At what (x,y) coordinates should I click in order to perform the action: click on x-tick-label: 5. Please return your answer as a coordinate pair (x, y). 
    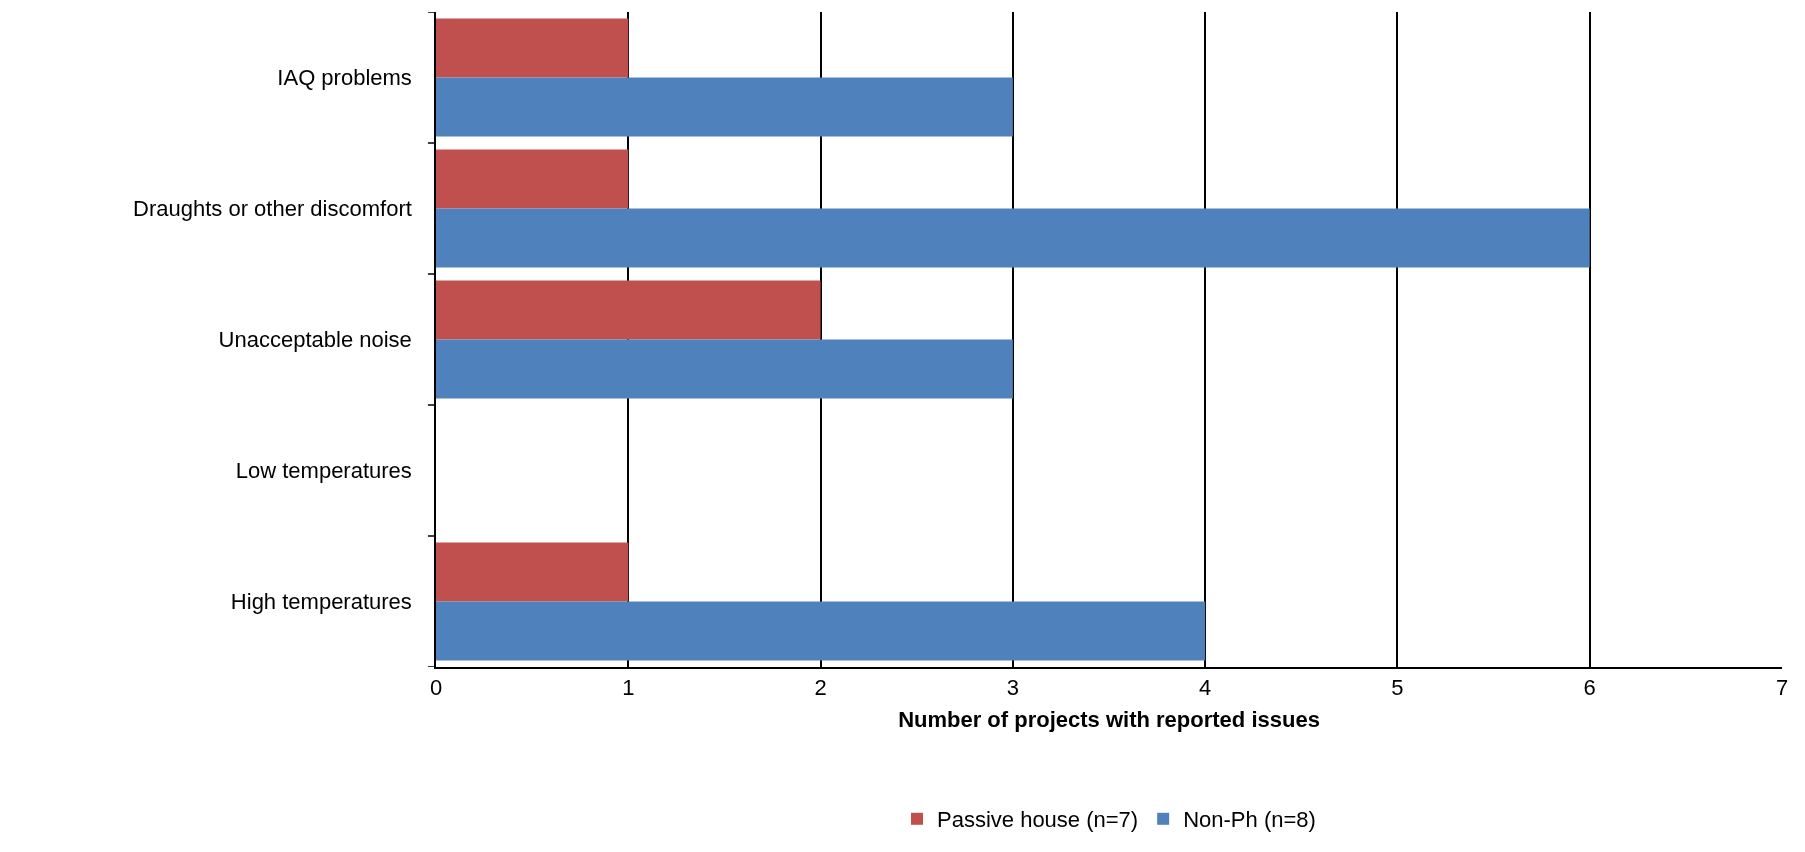
    Looking at the image, I should click on (1397, 688).